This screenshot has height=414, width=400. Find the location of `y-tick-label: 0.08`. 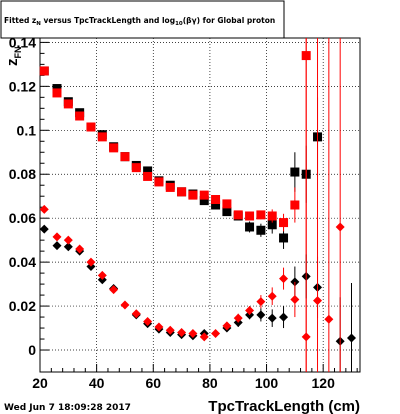

y-tick-label: 0.08 is located at coordinates (22, 174).